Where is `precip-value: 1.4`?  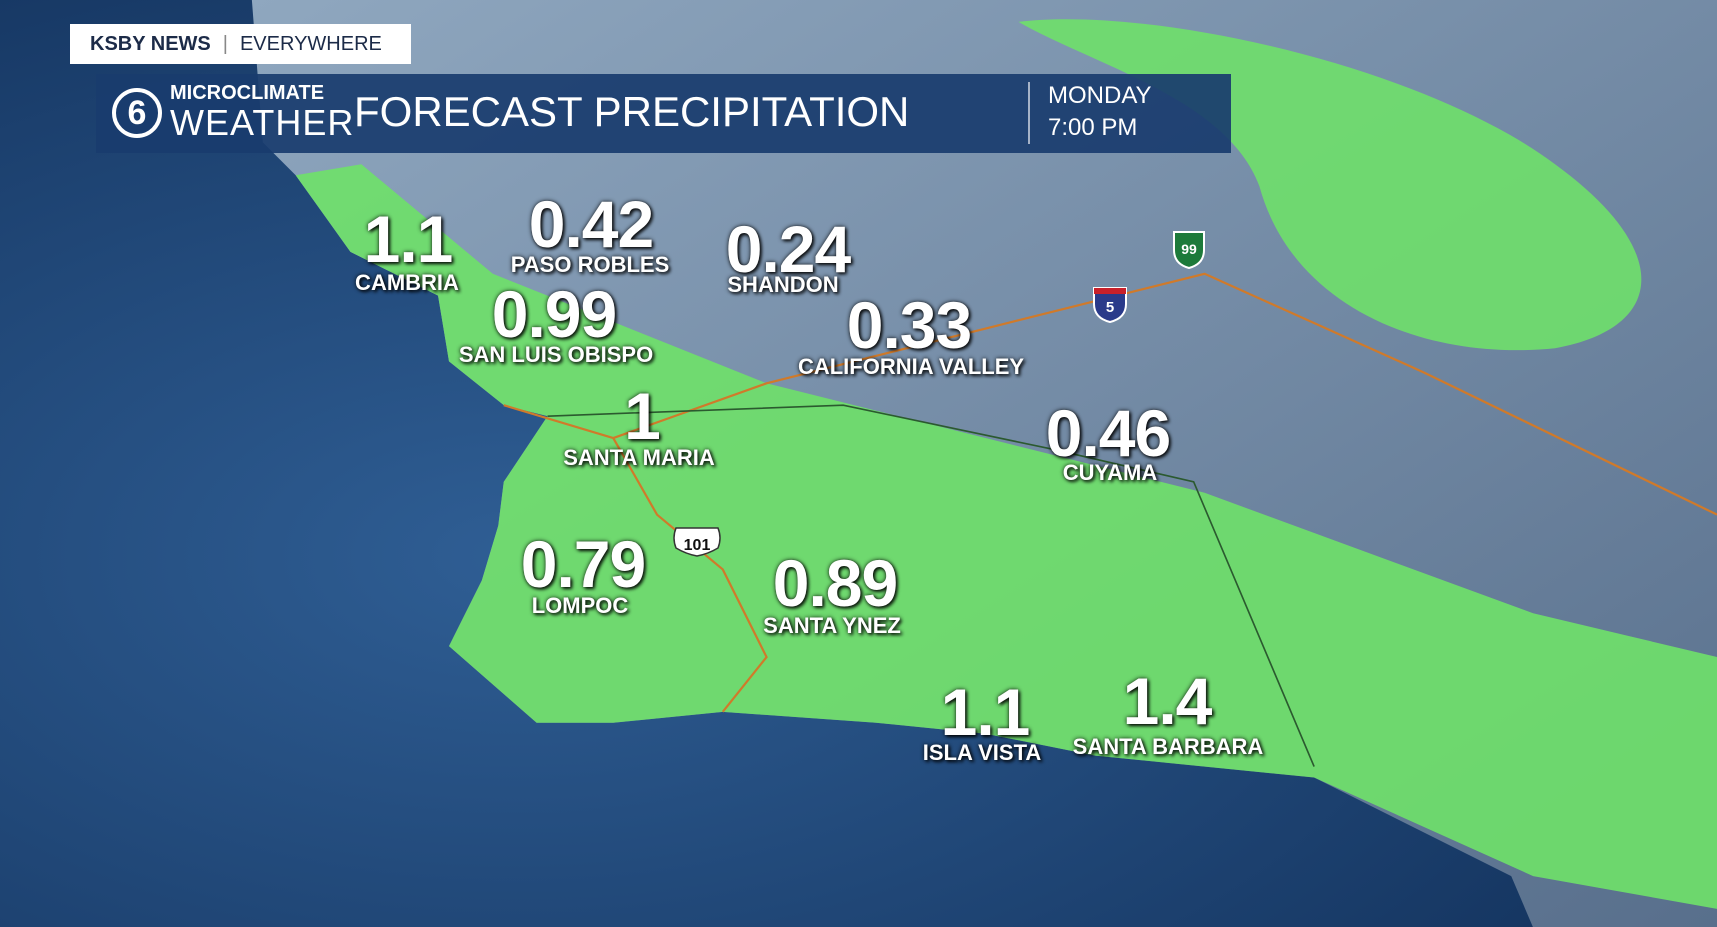 precip-value: 1.4 is located at coordinates (1167, 701).